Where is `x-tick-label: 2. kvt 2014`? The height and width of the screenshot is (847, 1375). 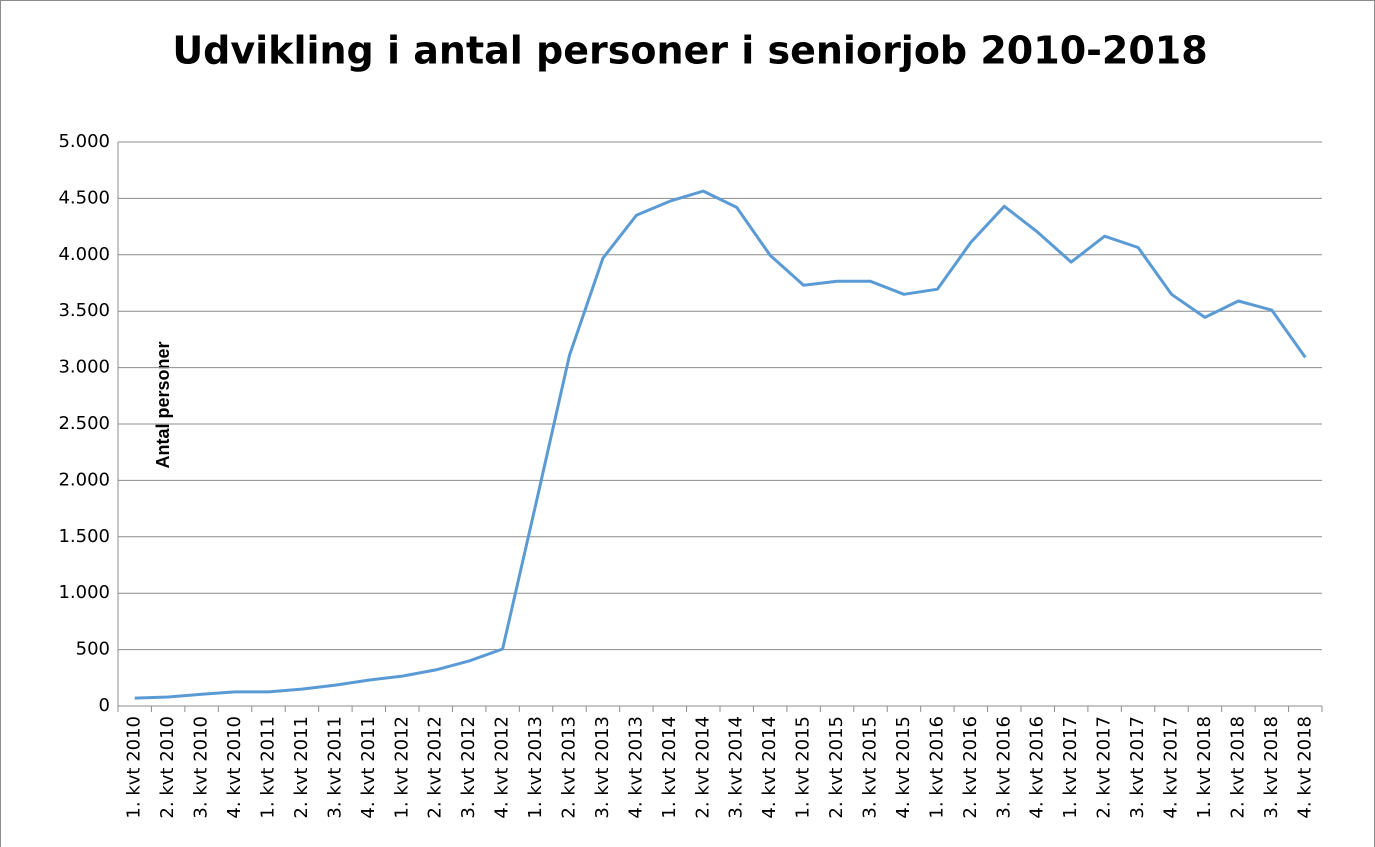 x-tick-label: 2. kvt 2014 is located at coordinates (702, 767).